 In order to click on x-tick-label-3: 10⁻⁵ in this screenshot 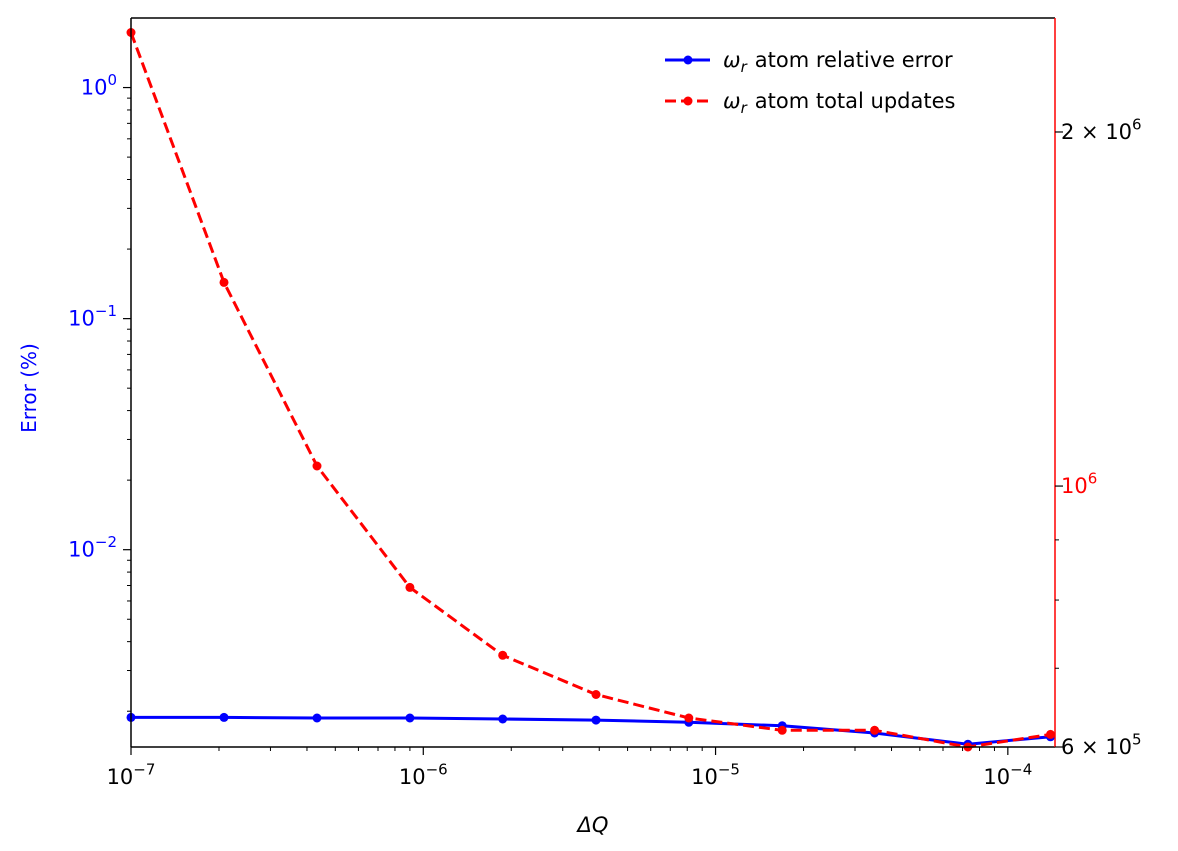, I will do `click(715, 775)`.